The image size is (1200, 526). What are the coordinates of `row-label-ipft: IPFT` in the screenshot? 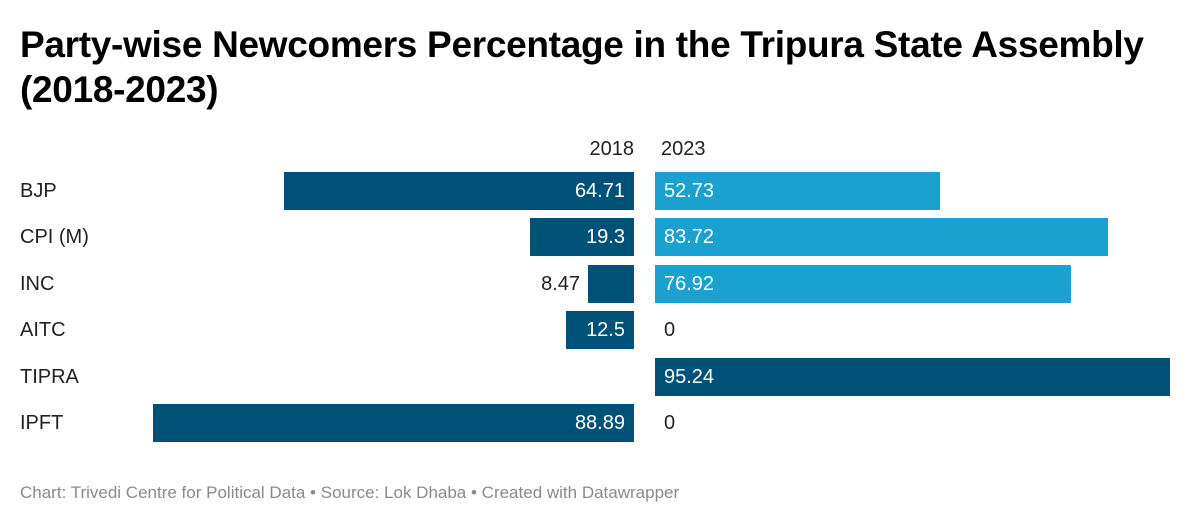 It's located at (42, 423).